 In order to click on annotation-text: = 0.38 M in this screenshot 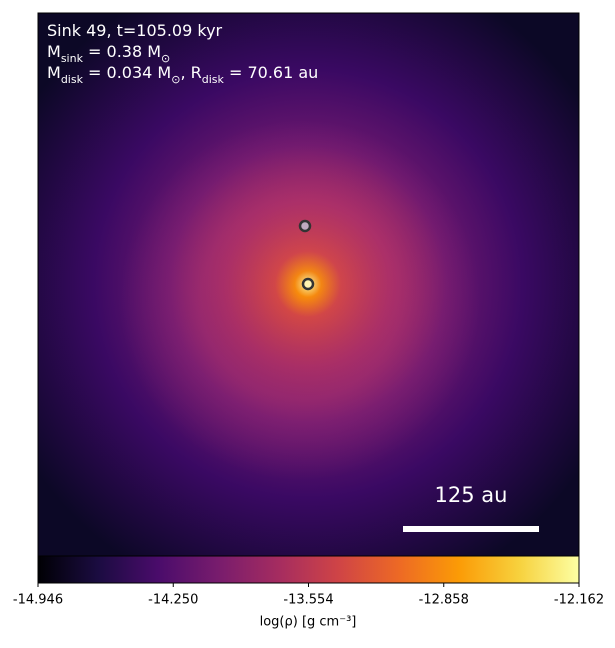, I will do `click(122, 51)`.